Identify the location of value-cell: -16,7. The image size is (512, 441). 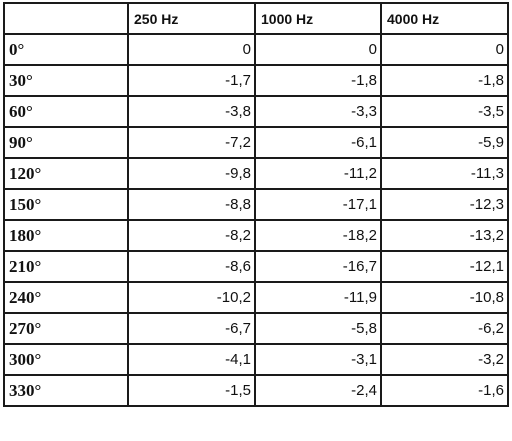
(318, 266).